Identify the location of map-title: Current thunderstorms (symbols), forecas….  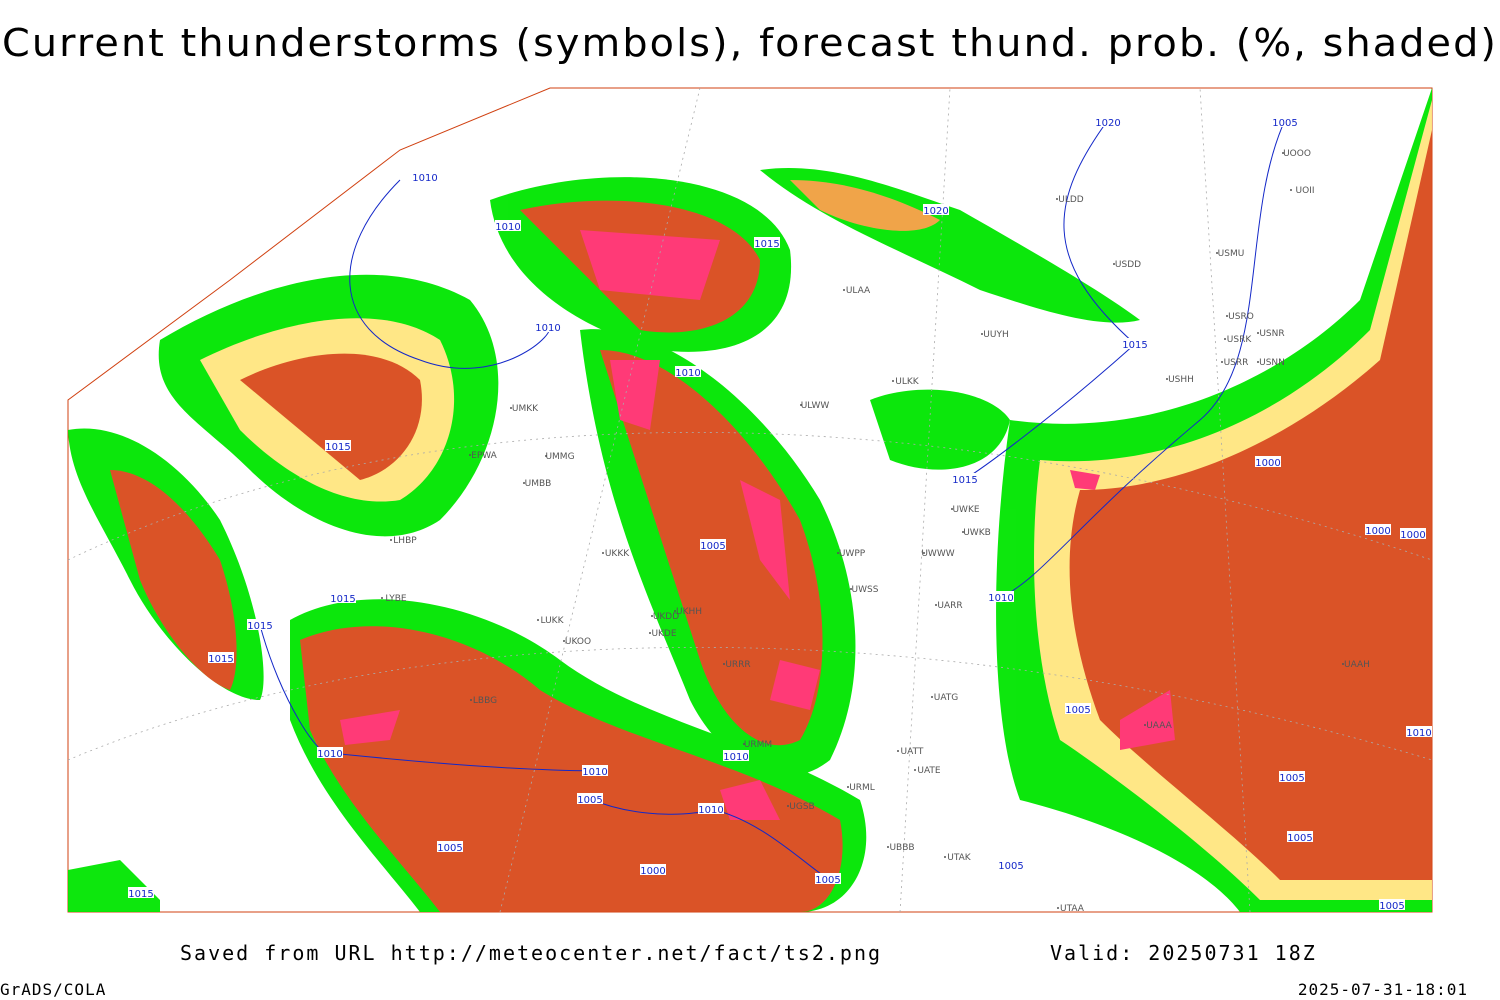
(750, 43).